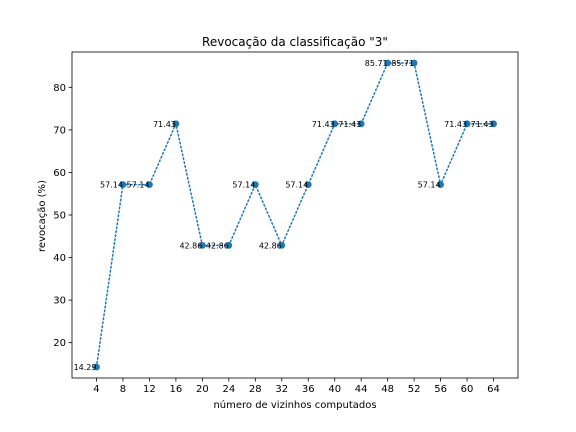  What do you see at coordinates (308, 389) in the screenshot?
I see `x-tick-label: 36` at bounding box center [308, 389].